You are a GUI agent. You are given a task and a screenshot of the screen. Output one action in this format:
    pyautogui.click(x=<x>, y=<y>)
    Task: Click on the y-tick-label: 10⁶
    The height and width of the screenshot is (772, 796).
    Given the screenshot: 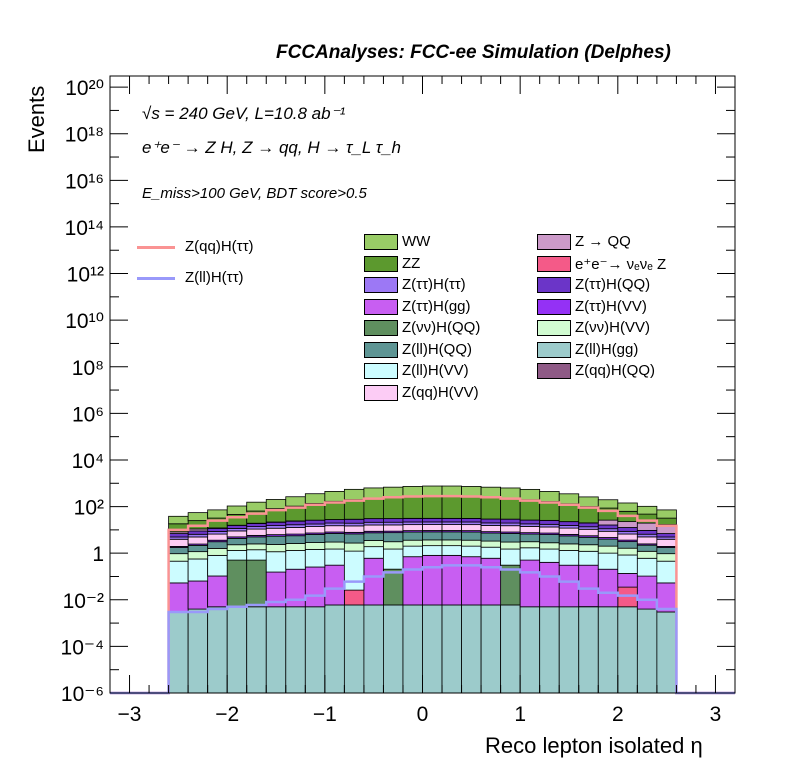 What is the action you would take?
    pyautogui.click(x=88, y=414)
    